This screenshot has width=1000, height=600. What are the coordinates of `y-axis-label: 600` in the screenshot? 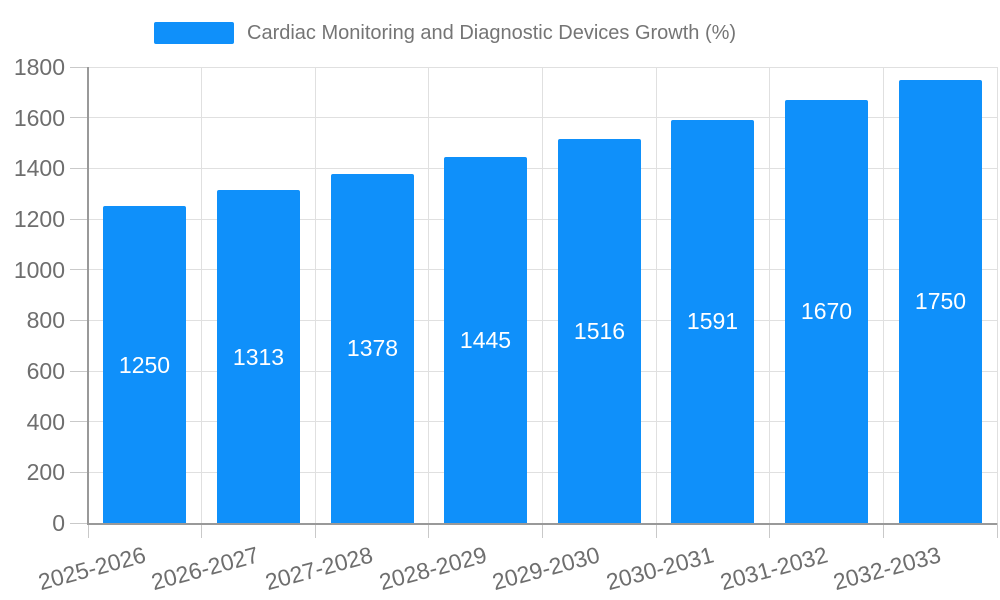 It's located at (45, 371).